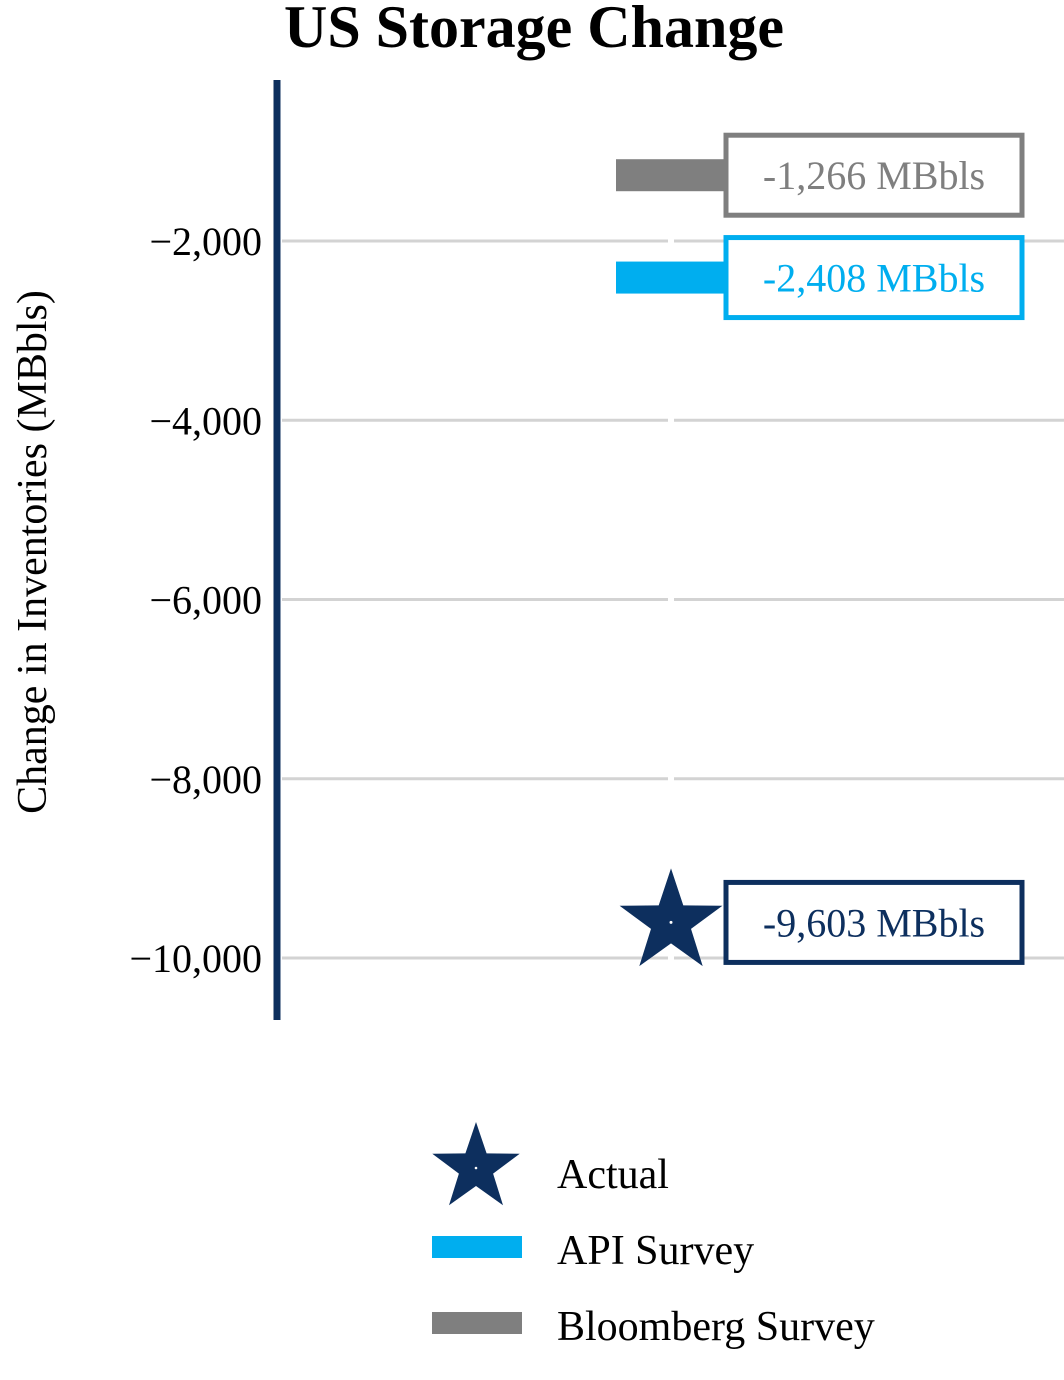  I want to click on actual-star-marker, so click(671, 917).